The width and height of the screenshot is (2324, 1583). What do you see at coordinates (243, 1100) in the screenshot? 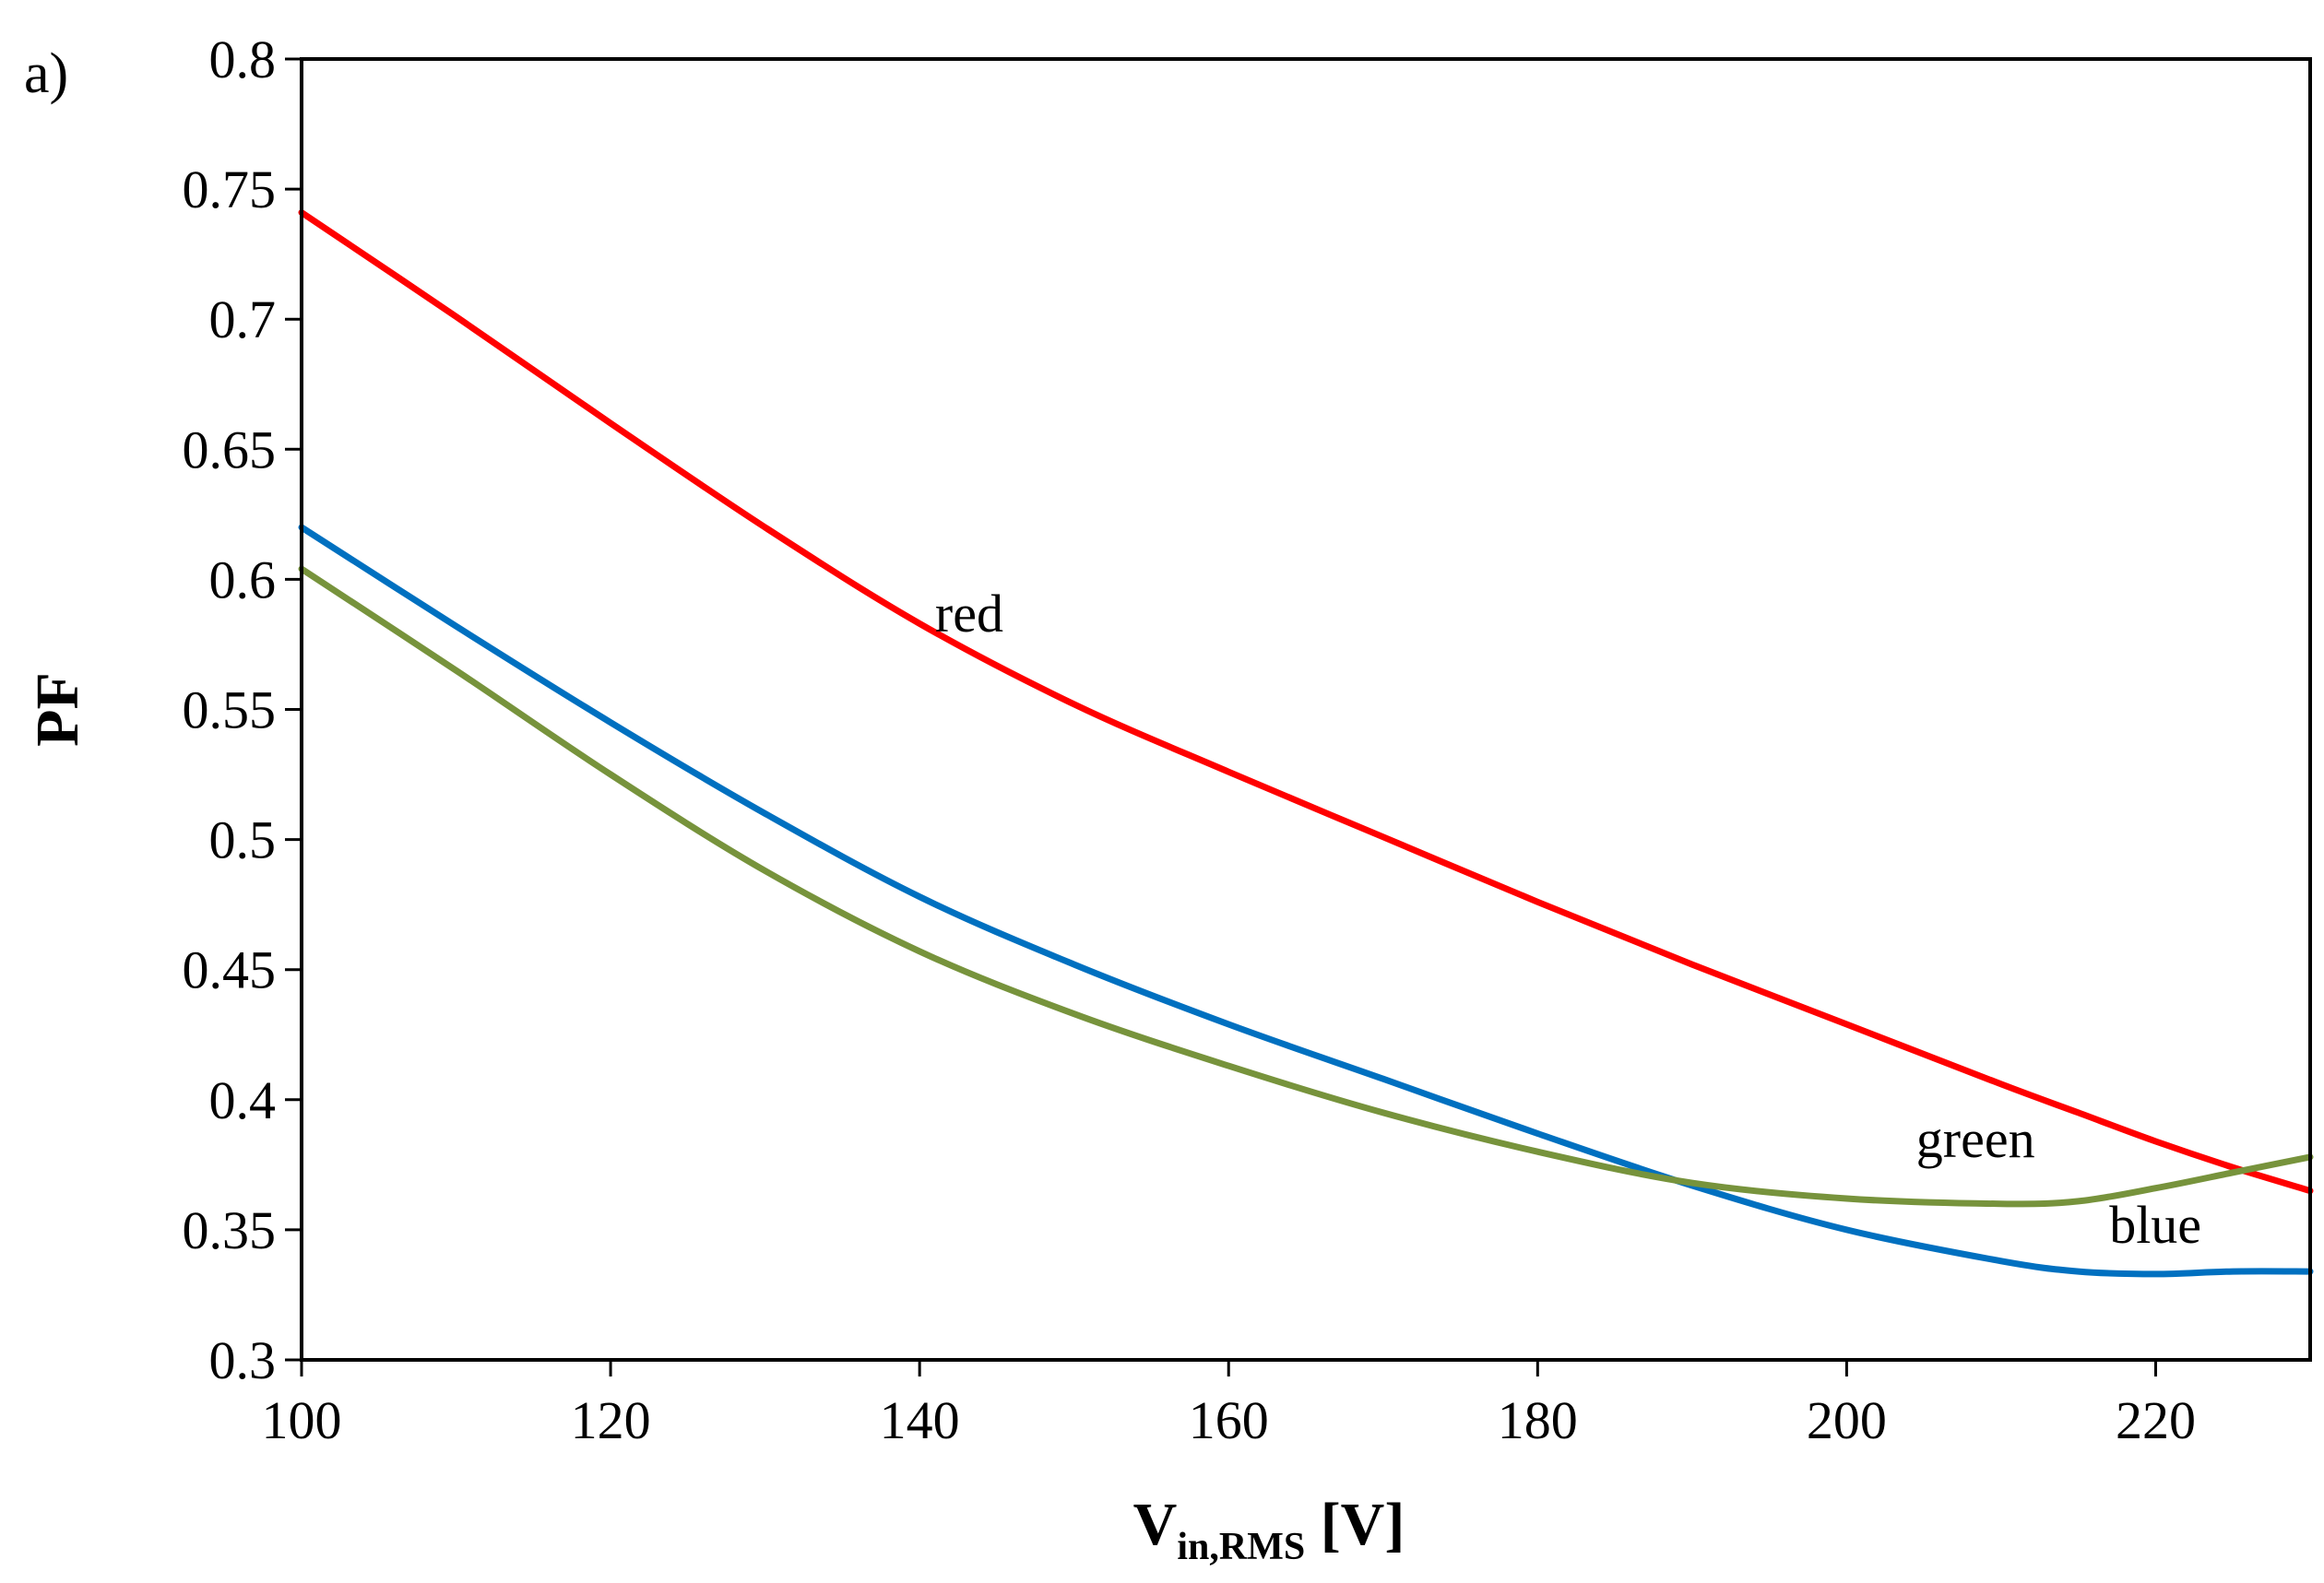
I see `y-tick-label: 0.4` at bounding box center [243, 1100].